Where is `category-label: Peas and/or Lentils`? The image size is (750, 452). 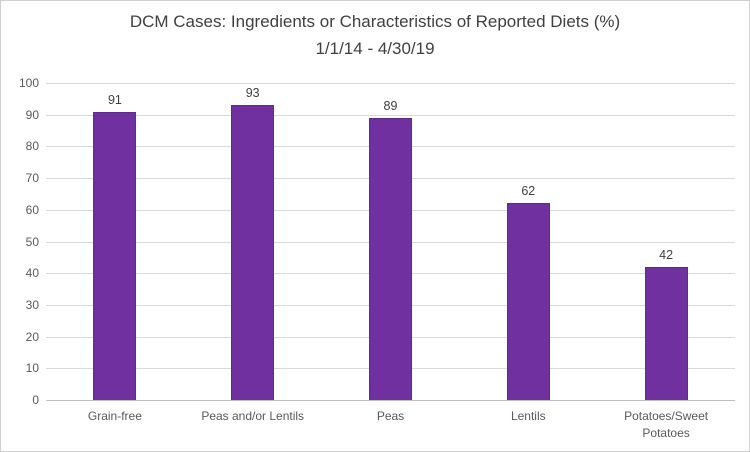
category-label: Peas and/or Lentils is located at coordinates (253, 416).